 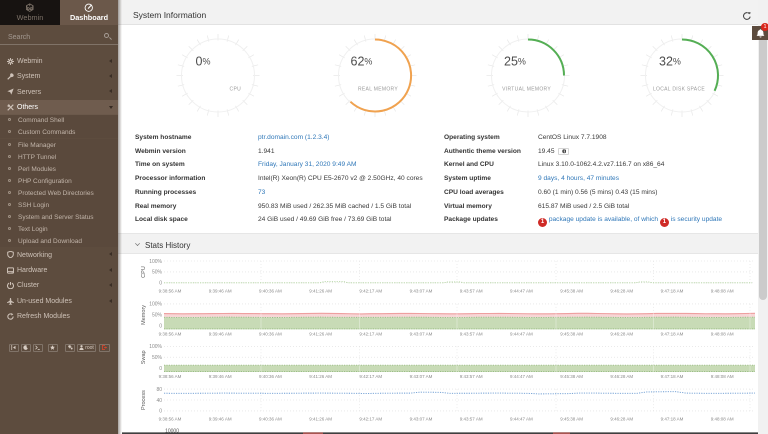 What do you see at coordinates (159, 390) in the screenshot?
I see `svg-text: 80` at bounding box center [159, 390].